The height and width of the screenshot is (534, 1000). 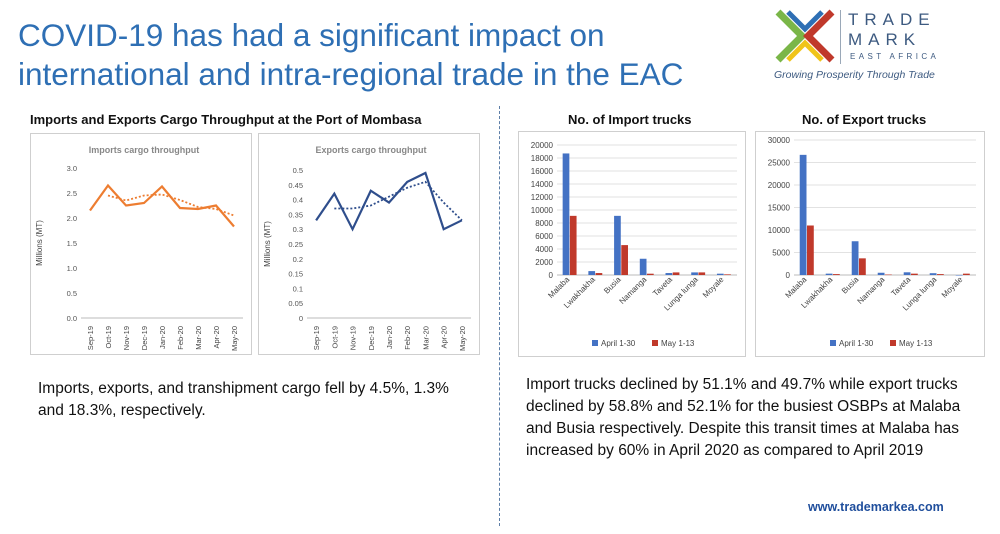 What do you see at coordinates (544, 249) in the screenshot?
I see `y-tick-label: 4000` at bounding box center [544, 249].